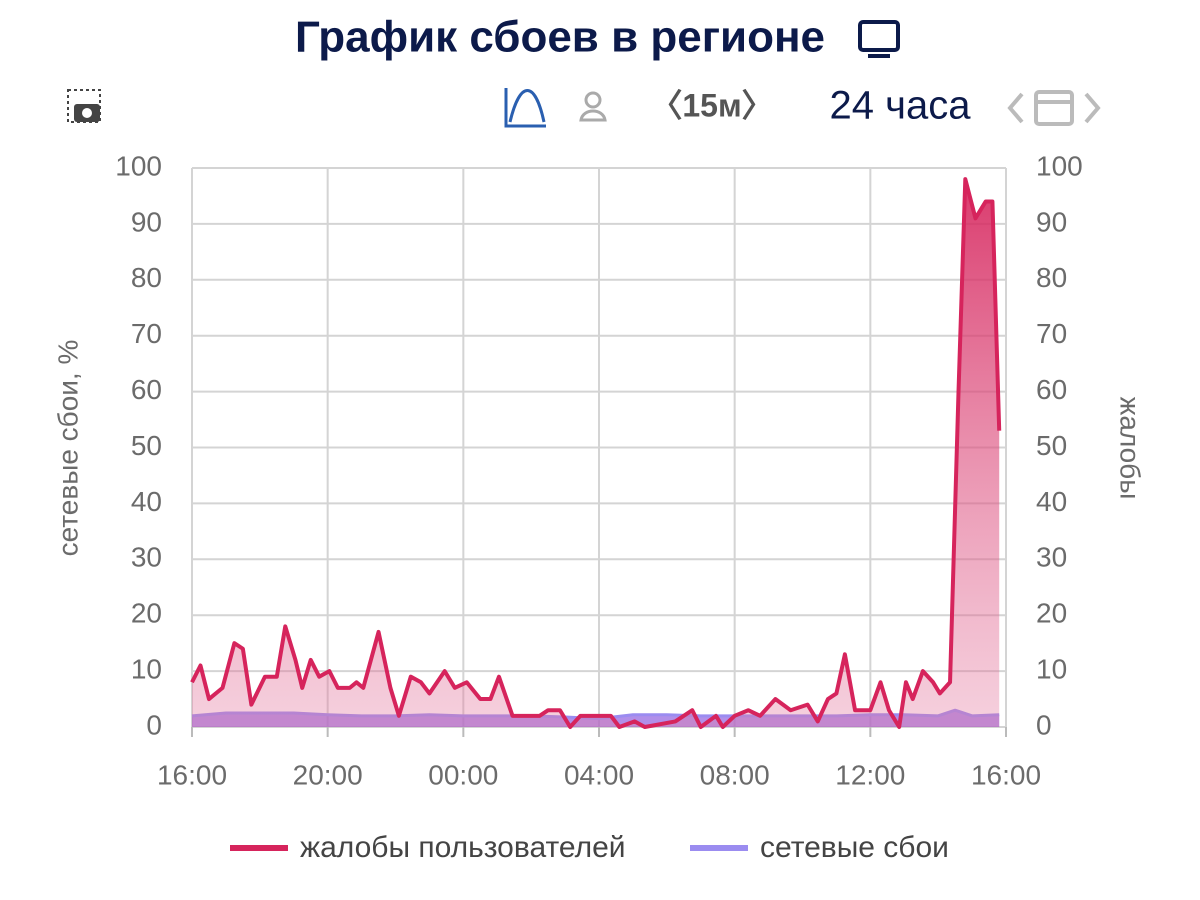 This screenshot has height=900, width=1200. What do you see at coordinates (560, 37) in the screenshot?
I see `chart-title: График сбоев в регионе` at bounding box center [560, 37].